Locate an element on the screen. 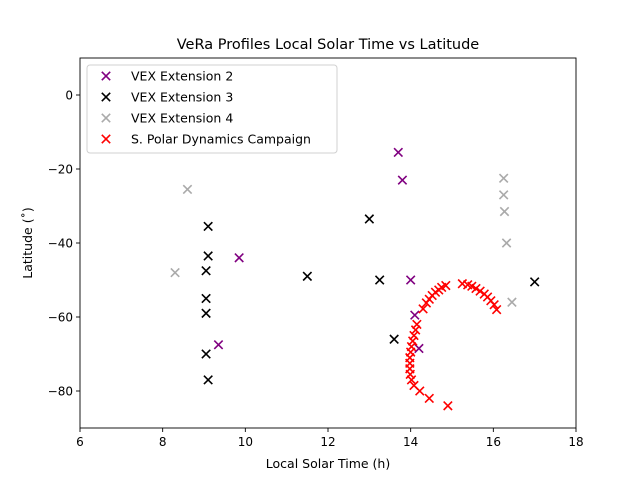 The height and width of the screenshot is (480, 640). y-tick-label: 0 is located at coordinates (69, 96).